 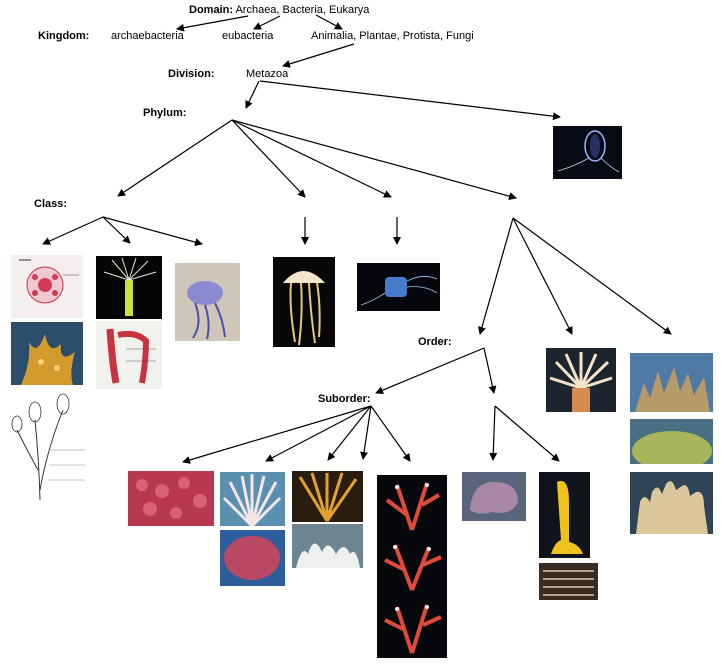 I want to click on class-label: Class:, so click(x=51, y=204).